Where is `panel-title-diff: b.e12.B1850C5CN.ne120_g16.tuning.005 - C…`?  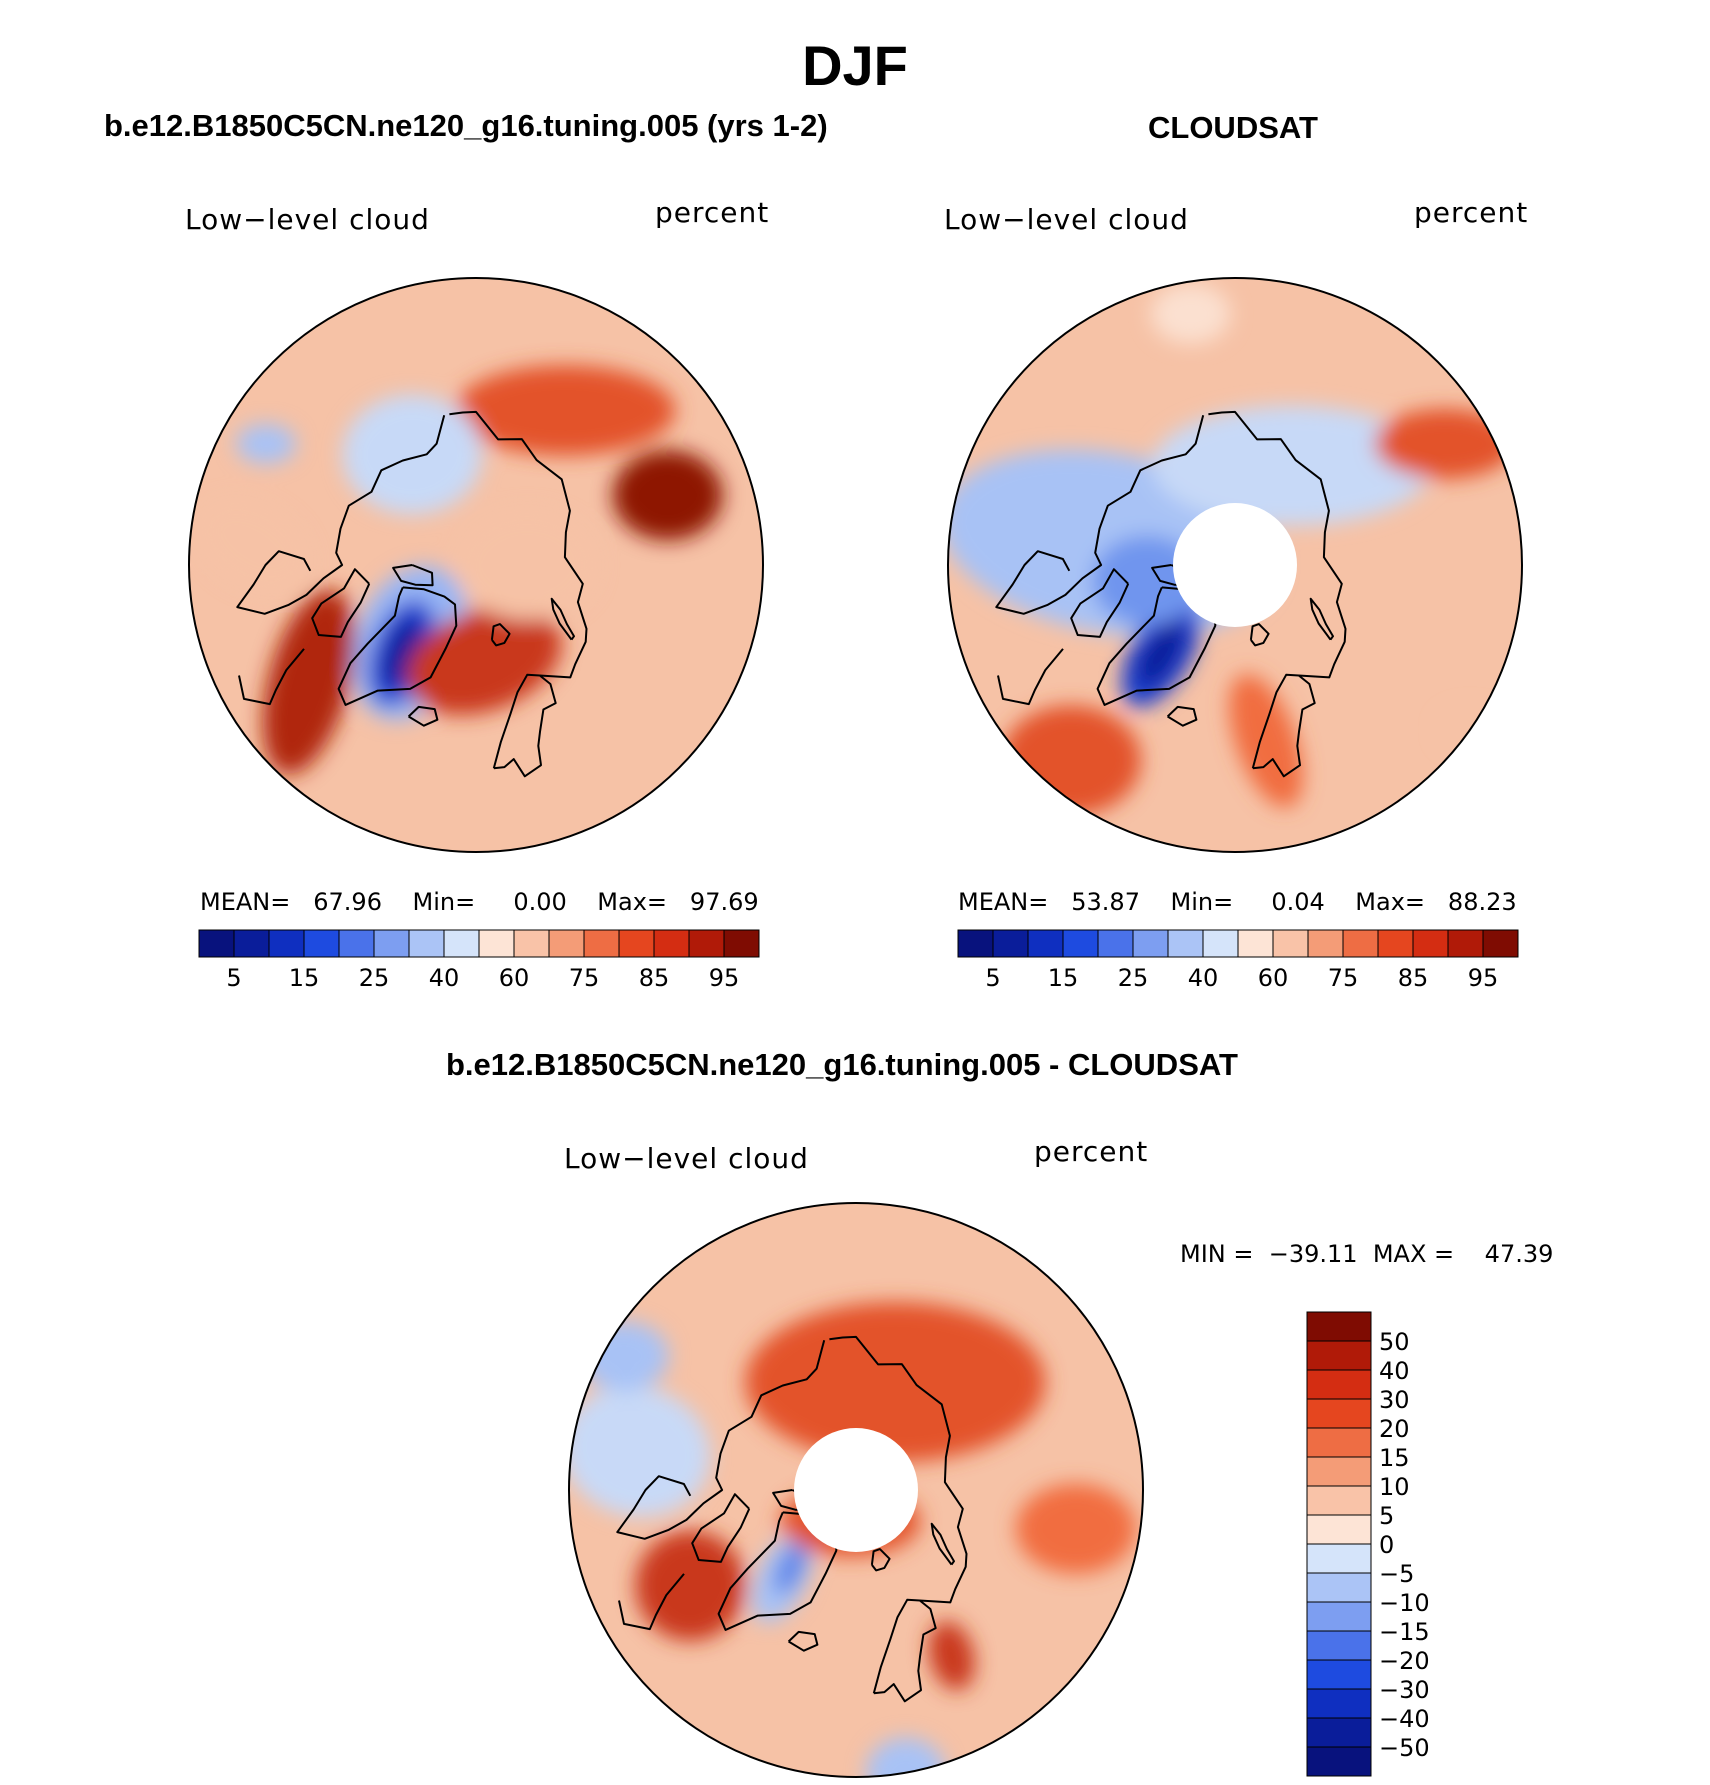 panel-title-diff: b.e12.B1850C5CN.ne120_g16.tuning.005 - C… is located at coordinates (842, 1064).